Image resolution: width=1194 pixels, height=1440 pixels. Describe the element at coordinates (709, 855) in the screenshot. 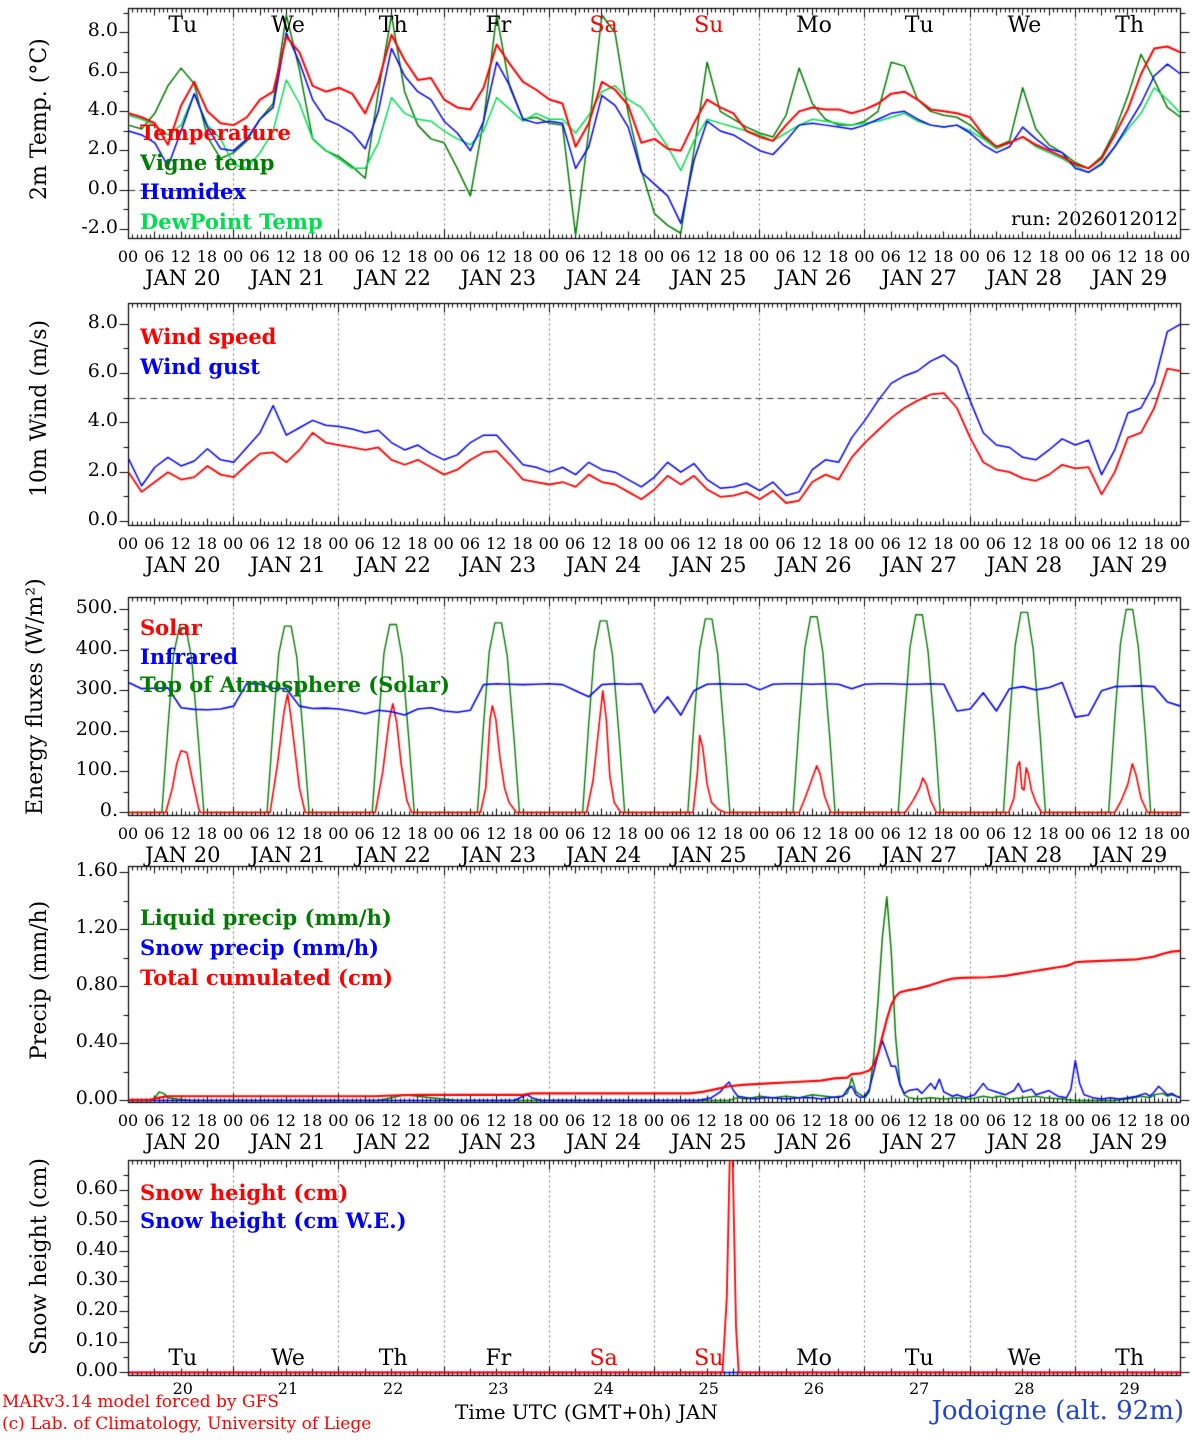

I see `date-label: JAN 25` at that location.